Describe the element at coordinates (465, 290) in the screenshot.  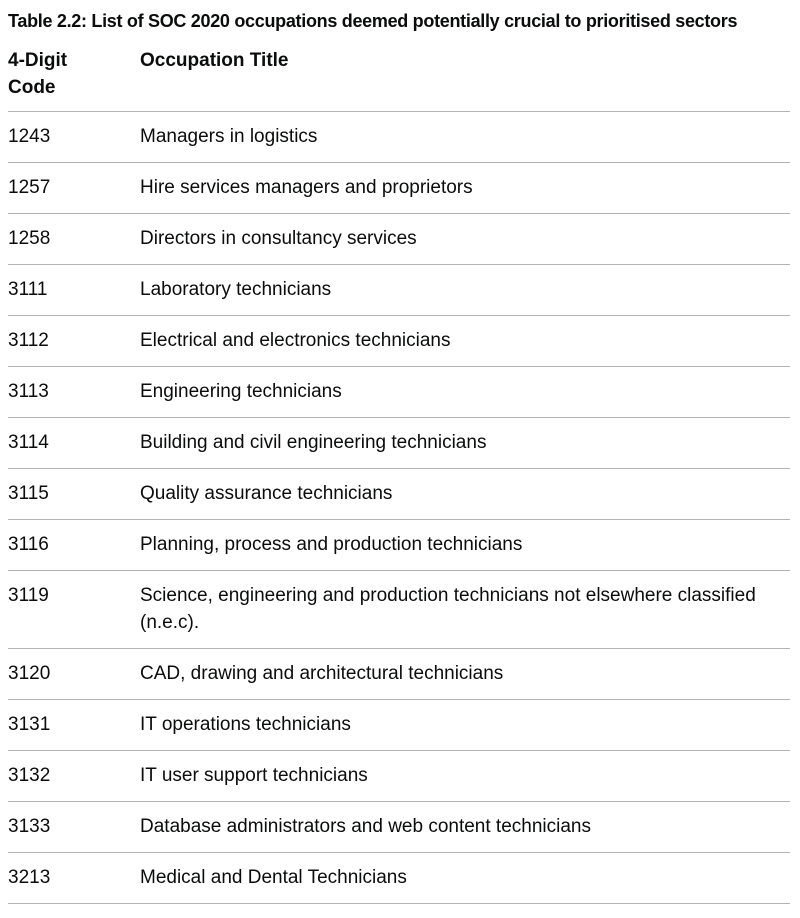
I see `occupation-cell: Laboratory technicians` at that location.